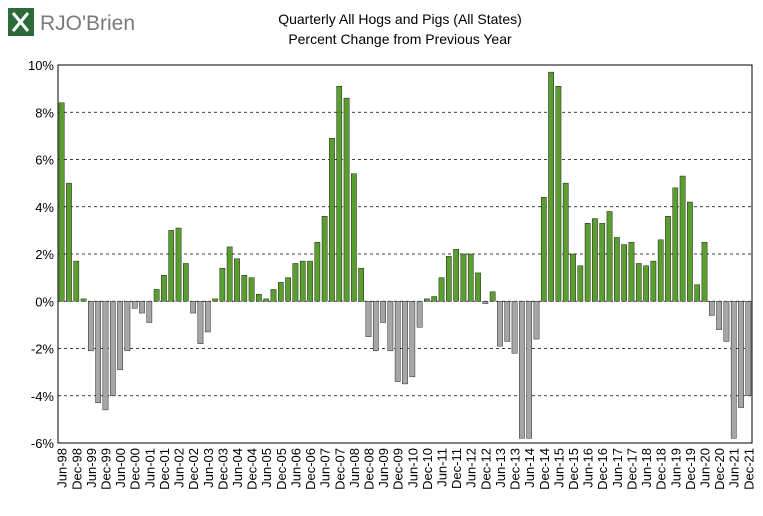  I want to click on chart-title: Quarterly All Hogs and Pigs (All States), so click(400, 19).